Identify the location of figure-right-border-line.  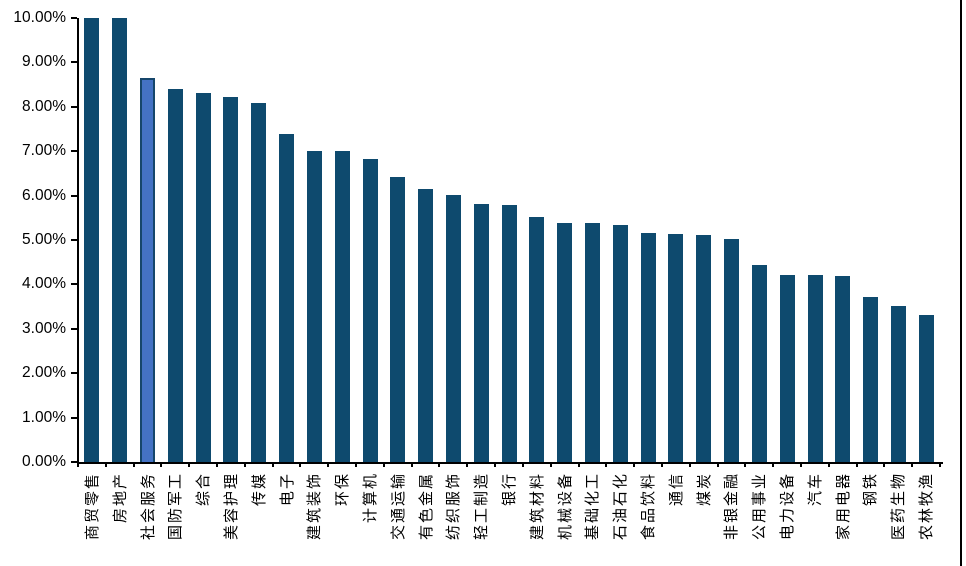
(961, 283).